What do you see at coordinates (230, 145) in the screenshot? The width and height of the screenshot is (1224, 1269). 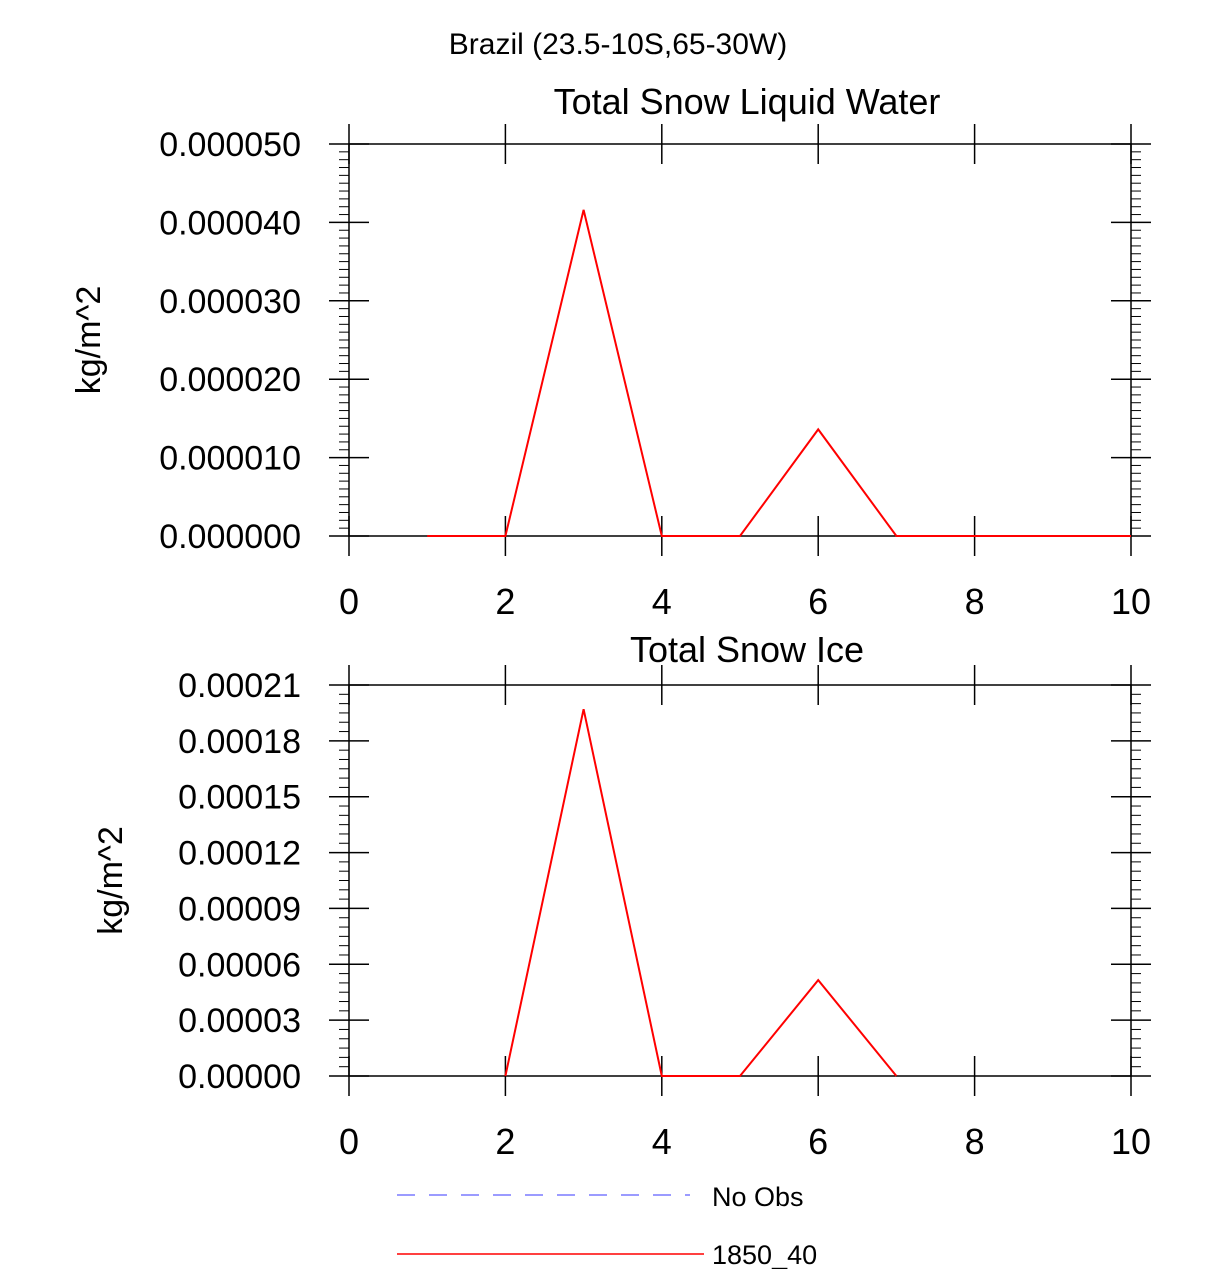 I see `y-tick-label: 0.000050` at bounding box center [230, 145].